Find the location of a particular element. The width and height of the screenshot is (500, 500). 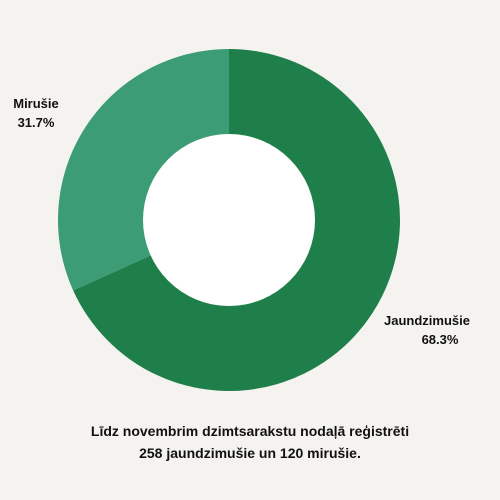

donut-hole is located at coordinates (229, 220).